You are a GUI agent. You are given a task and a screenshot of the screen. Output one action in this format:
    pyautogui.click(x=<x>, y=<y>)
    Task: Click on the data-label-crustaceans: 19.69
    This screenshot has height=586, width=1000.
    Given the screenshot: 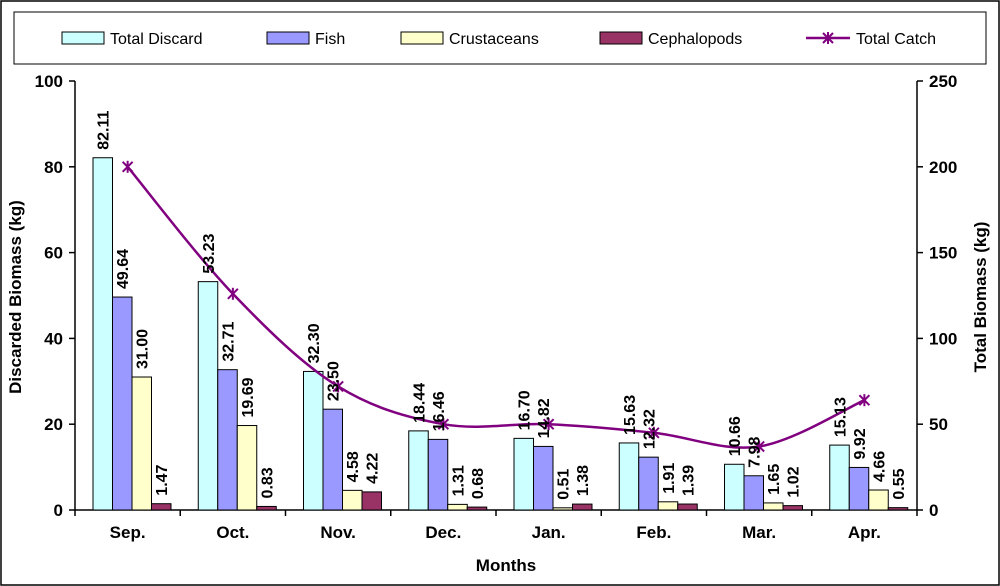 What is the action you would take?
    pyautogui.click(x=248, y=397)
    